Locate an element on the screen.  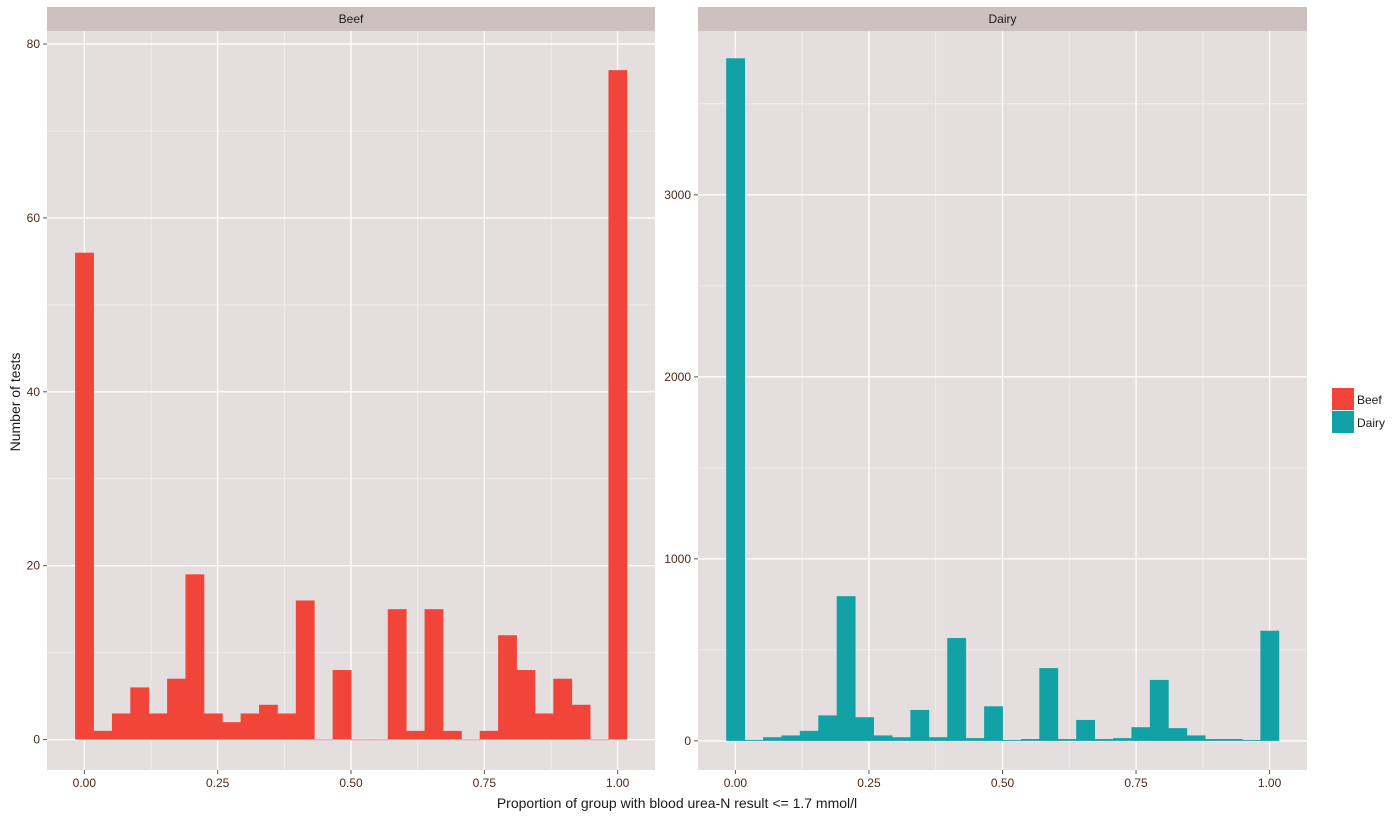
y-tick-label: 60 is located at coordinates (34, 218).